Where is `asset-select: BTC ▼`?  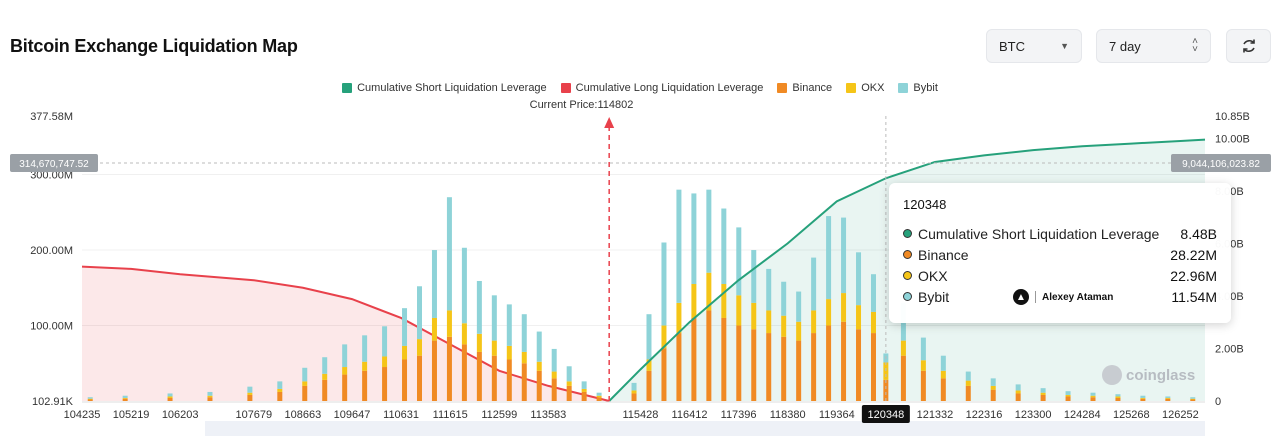 asset-select: BTC ▼ is located at coordinates (1034, 46).